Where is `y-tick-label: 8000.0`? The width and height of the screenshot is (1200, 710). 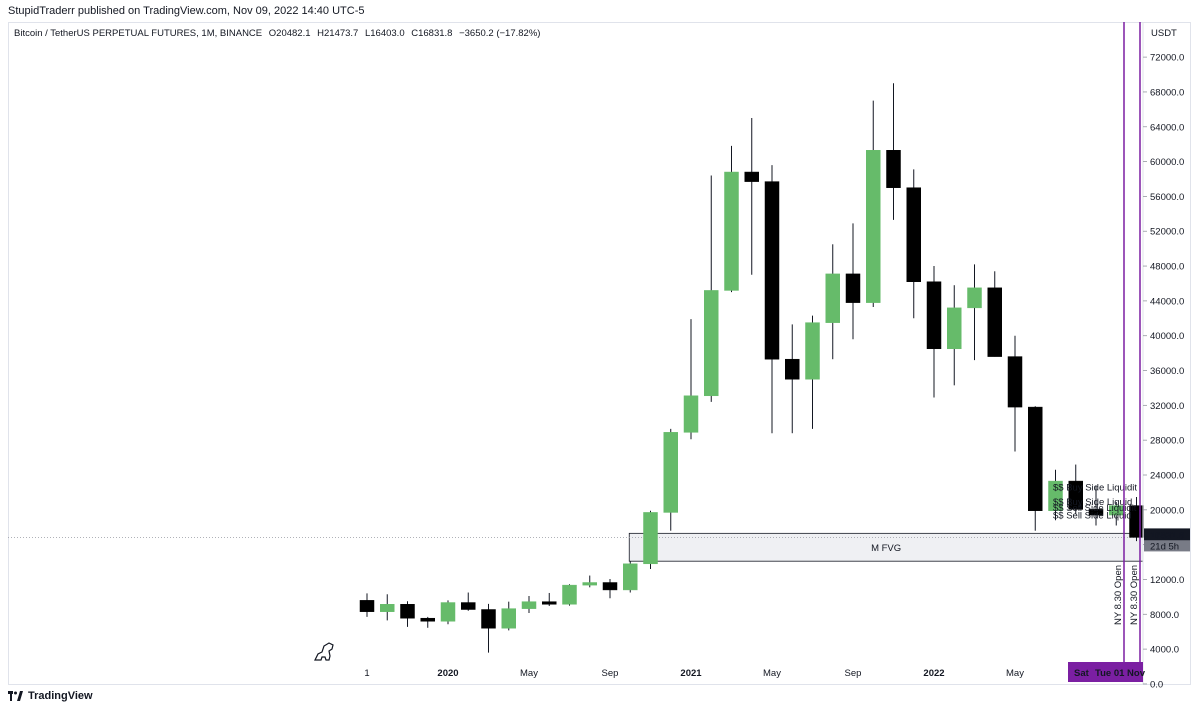 y-tick-label: 8000.0 is located at coordinates (1164, 615).